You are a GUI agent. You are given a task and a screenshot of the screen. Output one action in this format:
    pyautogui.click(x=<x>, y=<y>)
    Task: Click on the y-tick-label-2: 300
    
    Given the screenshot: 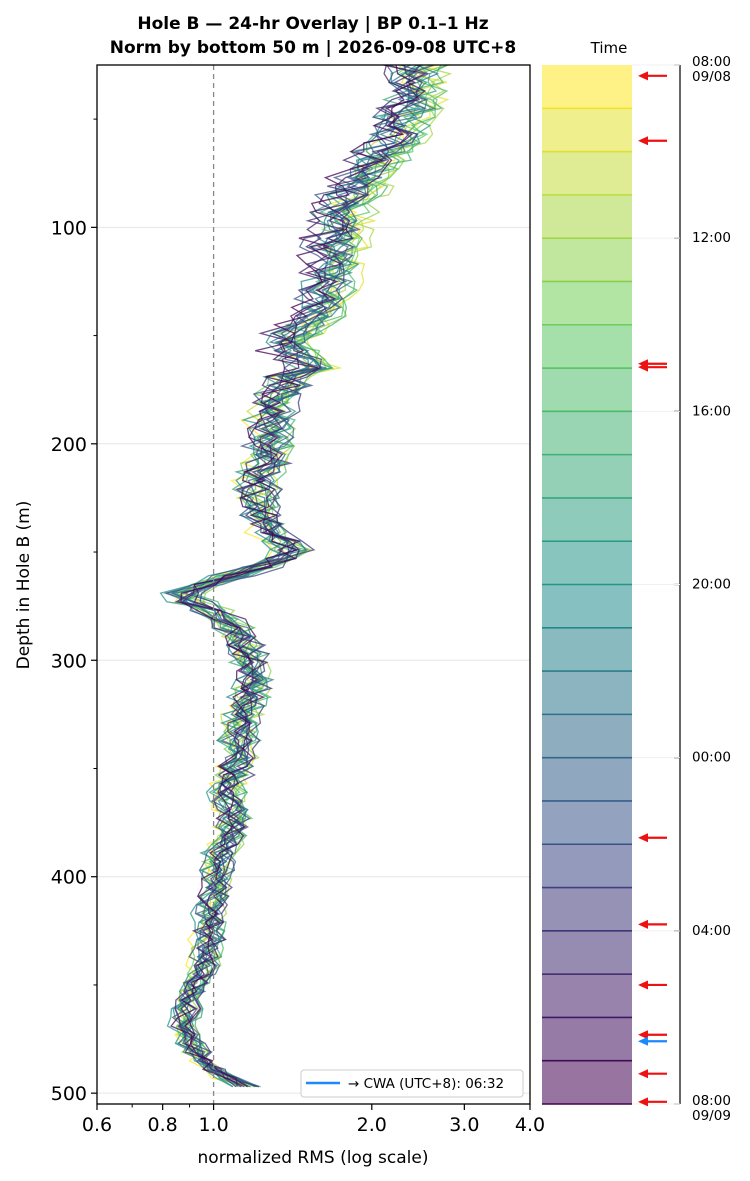 What is the action you would take?
    pyautogui.click(x=69, y=661)
    